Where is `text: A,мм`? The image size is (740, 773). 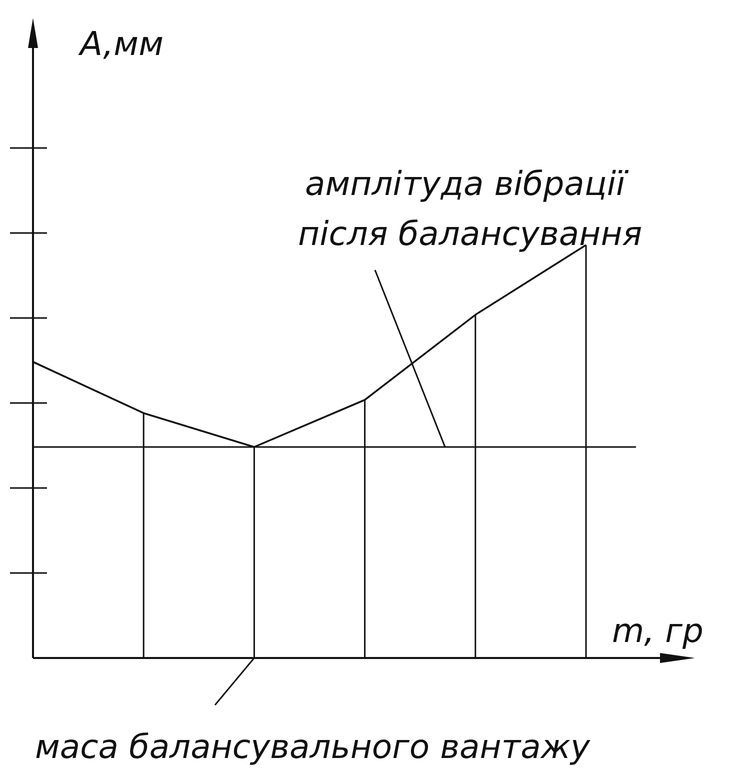
text: A,мм is located at coordinates (121, 43).